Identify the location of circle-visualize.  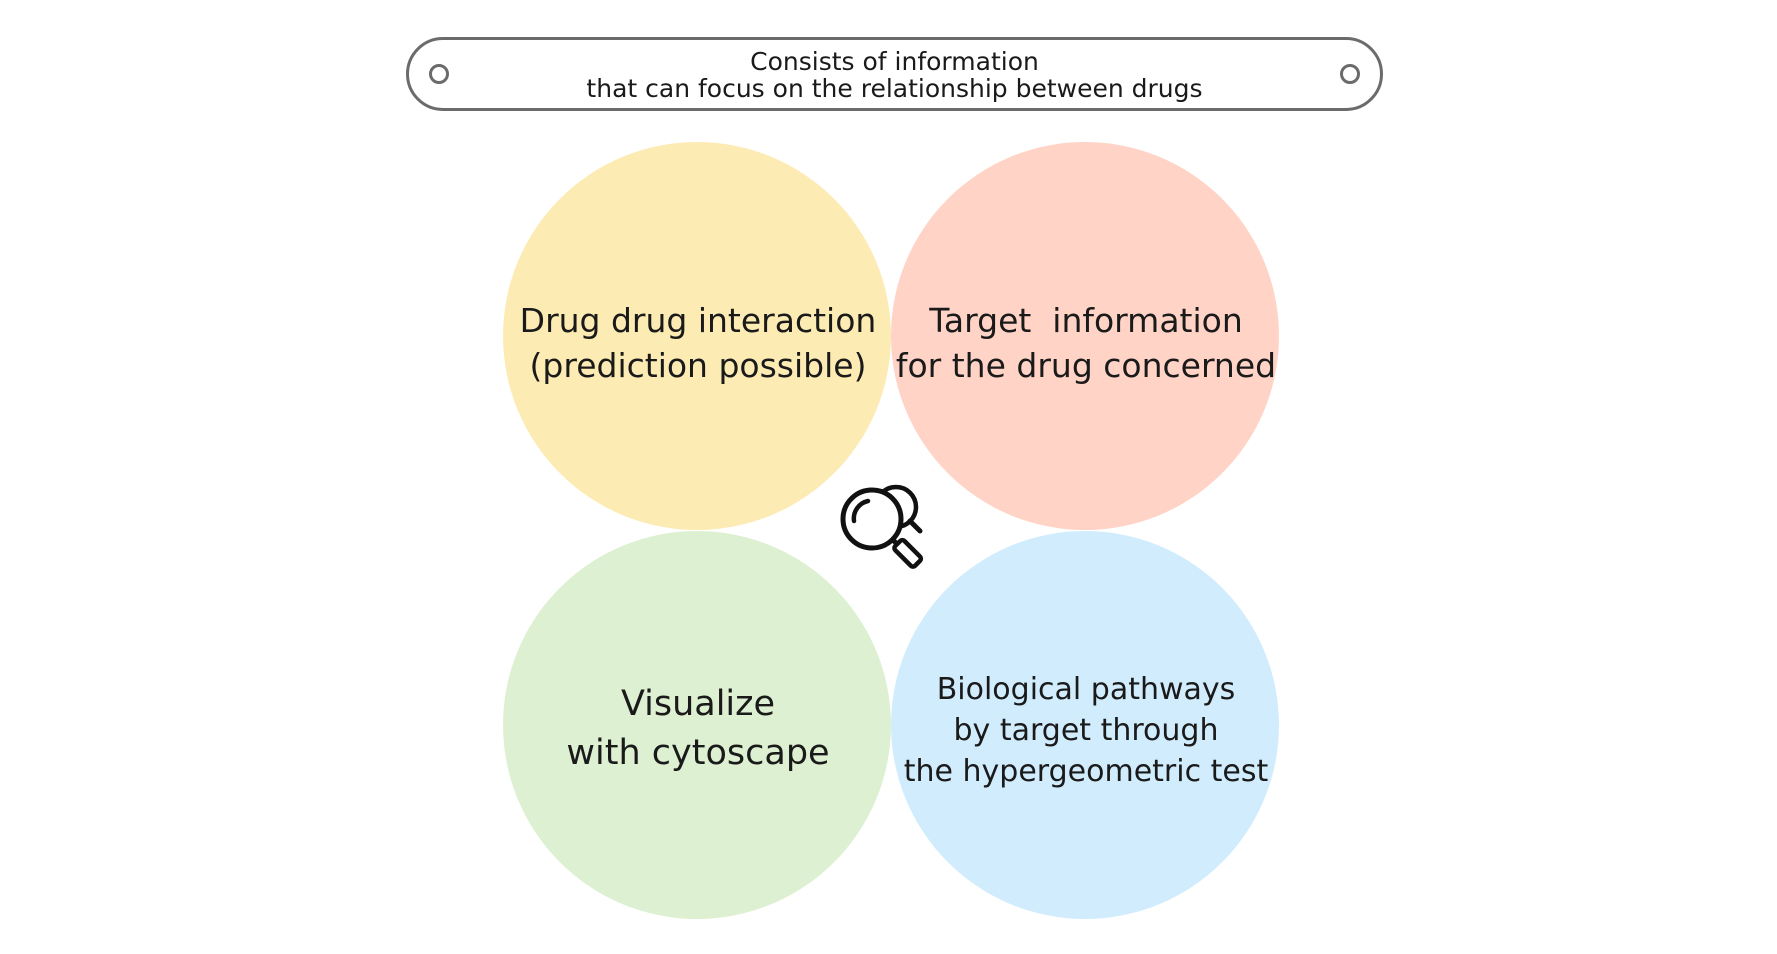
(697, 725).